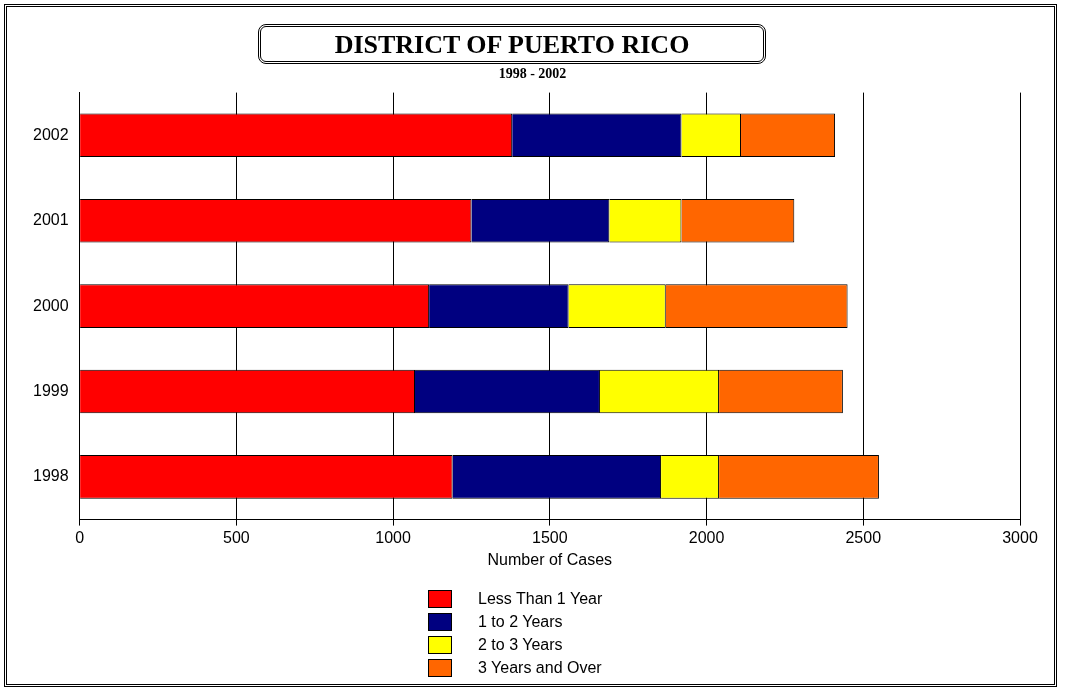 This screenshot has height=693, width=1065. Describe the element at coordinates (863, 537) in the screenshot. I see `x-tick-label: 2500` at that location.